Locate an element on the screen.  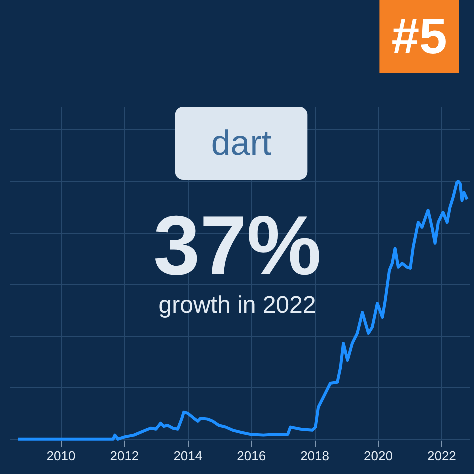
annotation: 37% is located at coordinates (237, 245).